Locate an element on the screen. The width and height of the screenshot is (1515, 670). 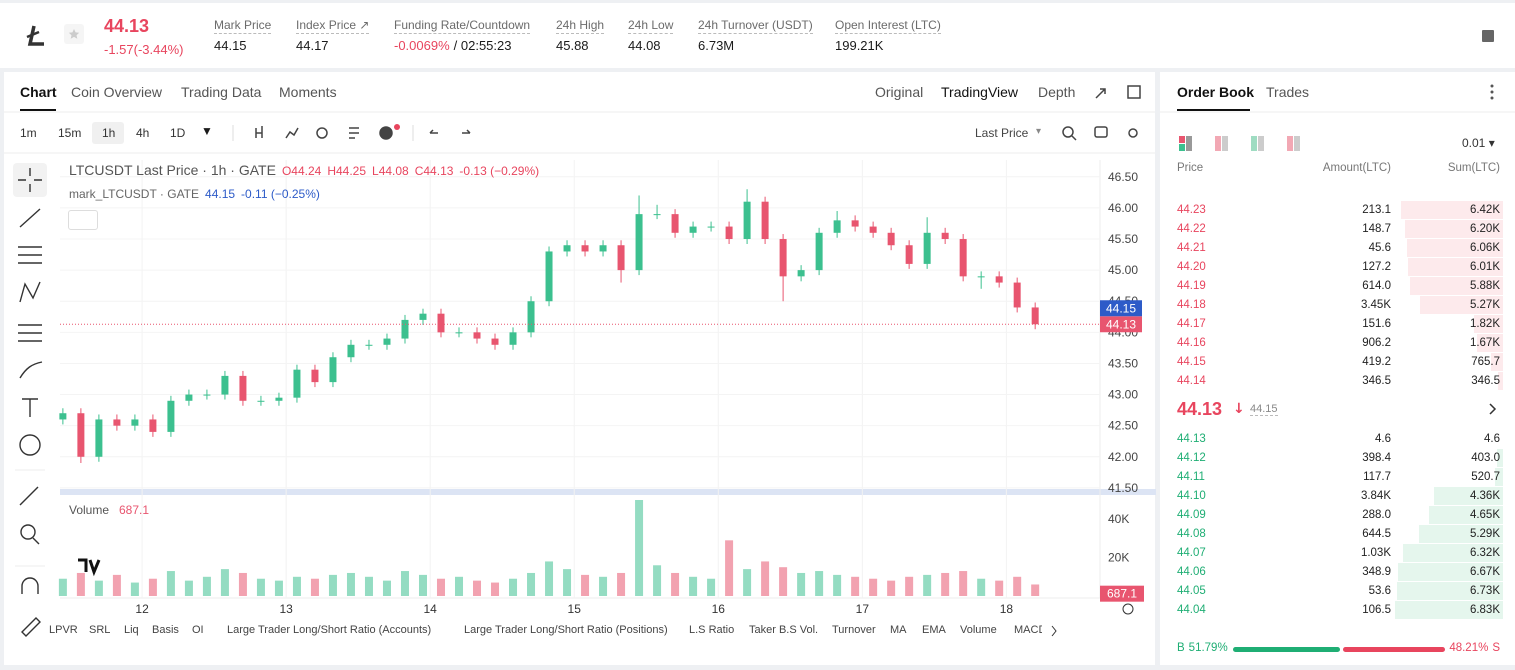
ob-price: 44.17 is located at coordinates (1191, 324).